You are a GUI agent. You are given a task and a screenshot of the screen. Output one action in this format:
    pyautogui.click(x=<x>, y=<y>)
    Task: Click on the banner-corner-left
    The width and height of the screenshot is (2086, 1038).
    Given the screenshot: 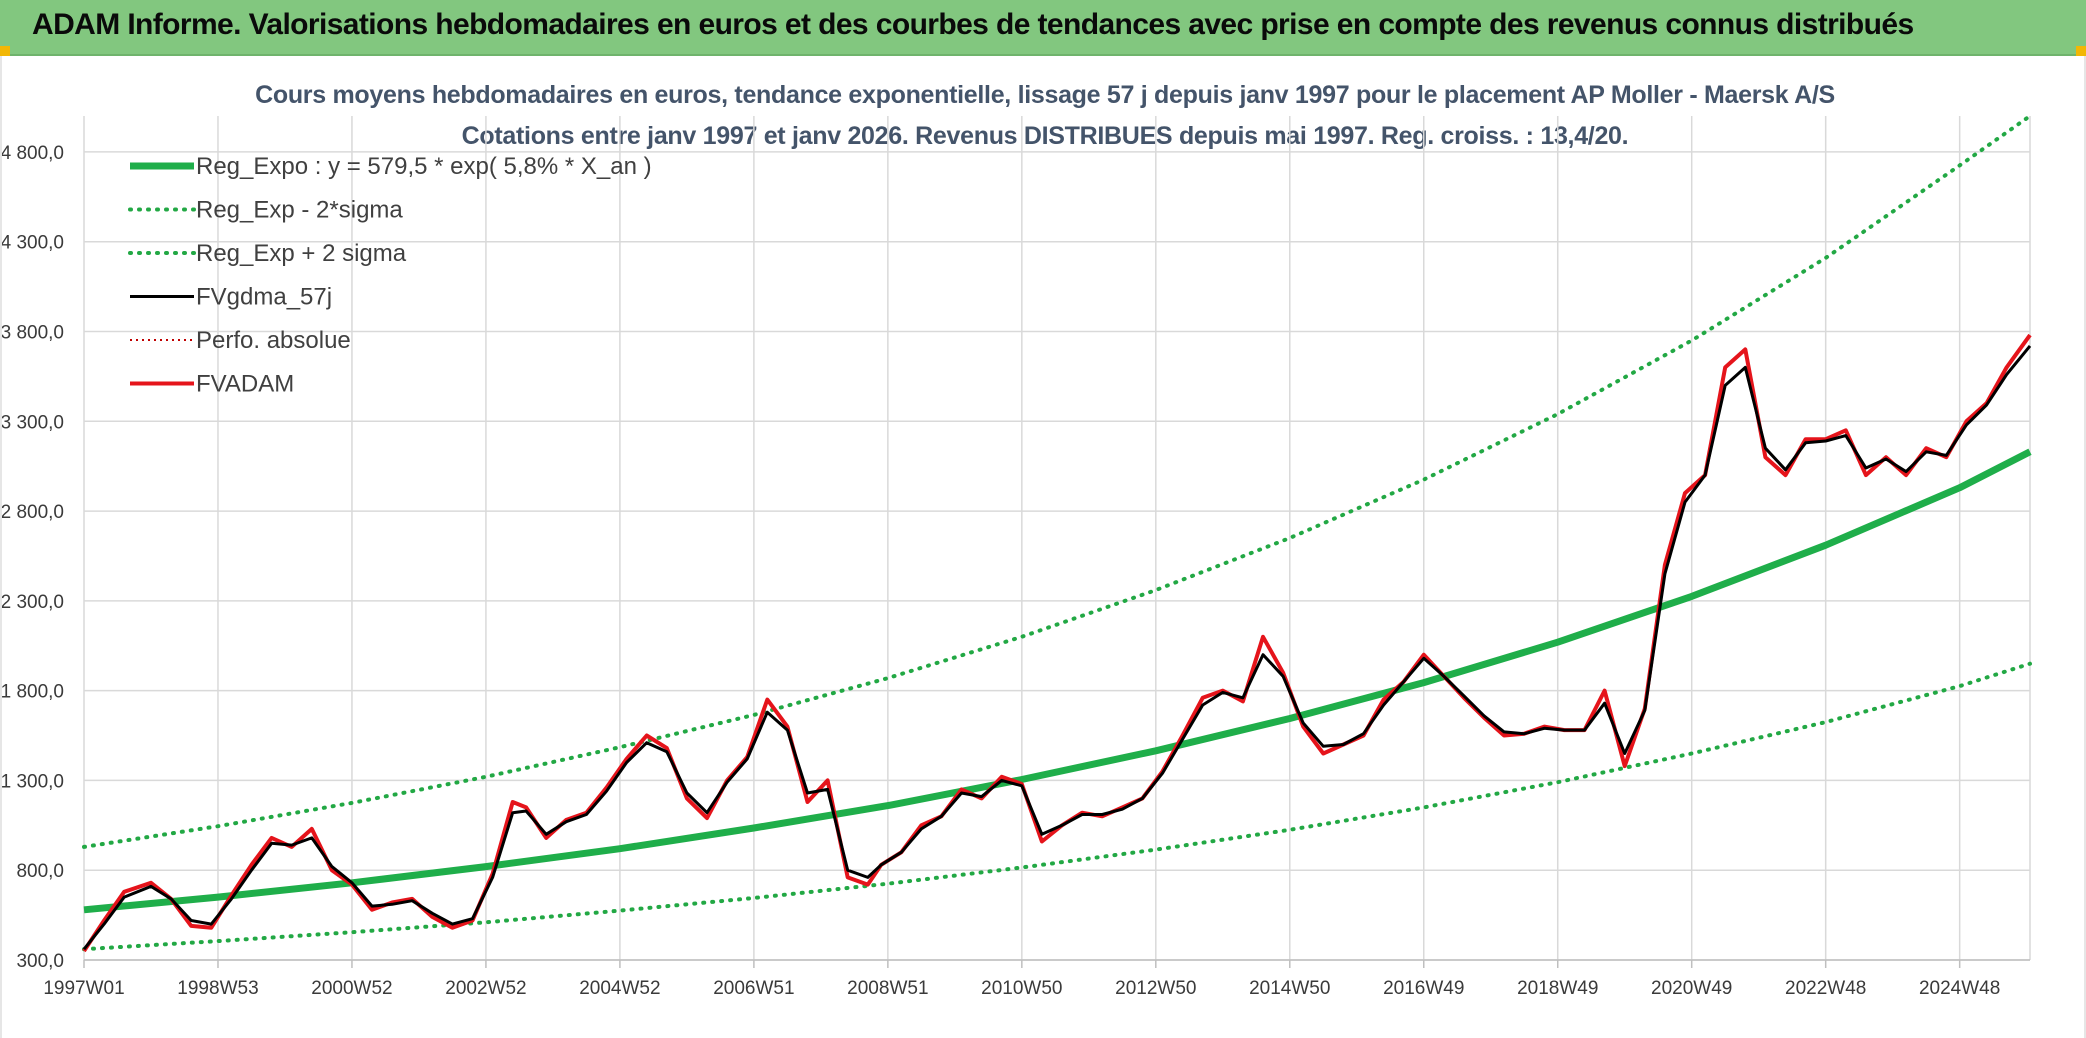 What is the action you would take?
    pyautogui.click(x=5, y=51)
    